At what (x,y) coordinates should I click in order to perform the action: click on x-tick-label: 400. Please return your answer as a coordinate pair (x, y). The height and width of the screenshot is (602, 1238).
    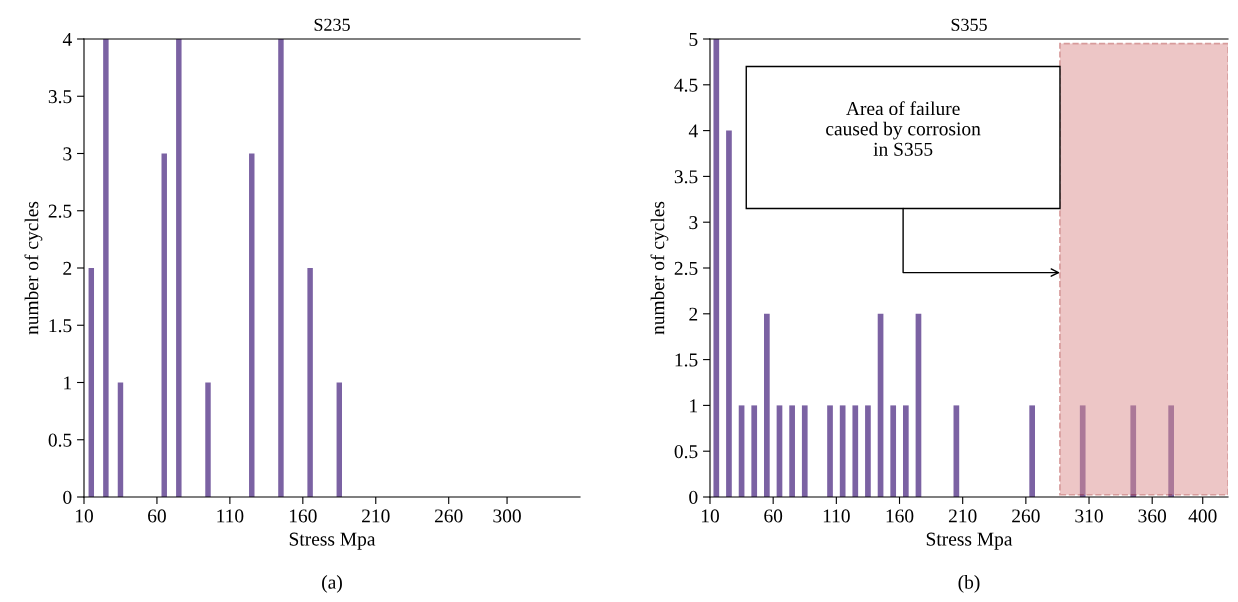
    Looking at the image, I should click on (1202, 516).